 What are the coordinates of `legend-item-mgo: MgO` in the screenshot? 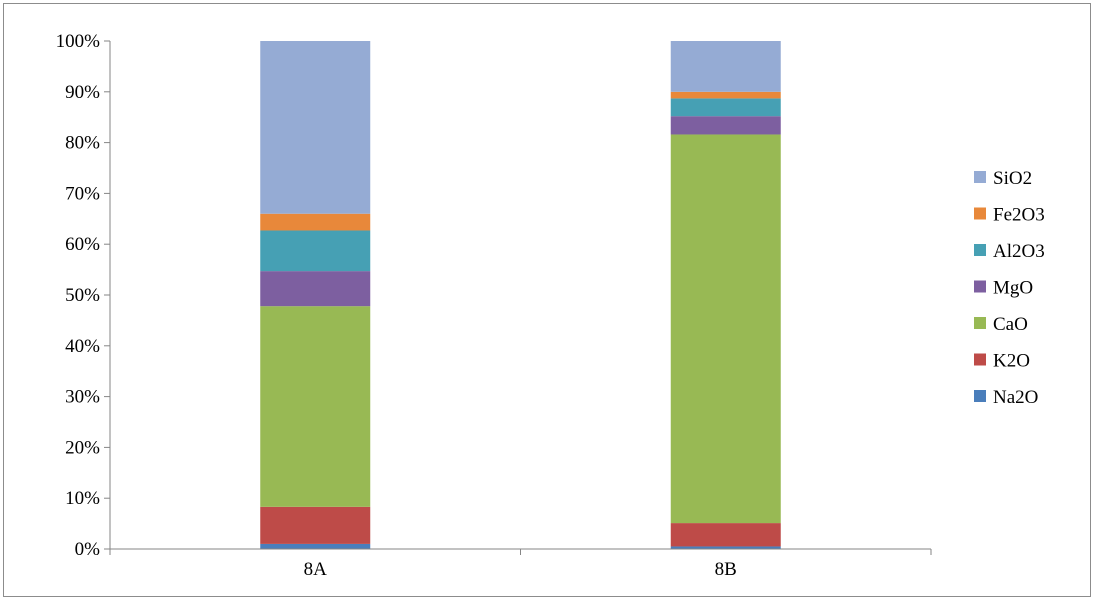 It's located at (1003, 288).